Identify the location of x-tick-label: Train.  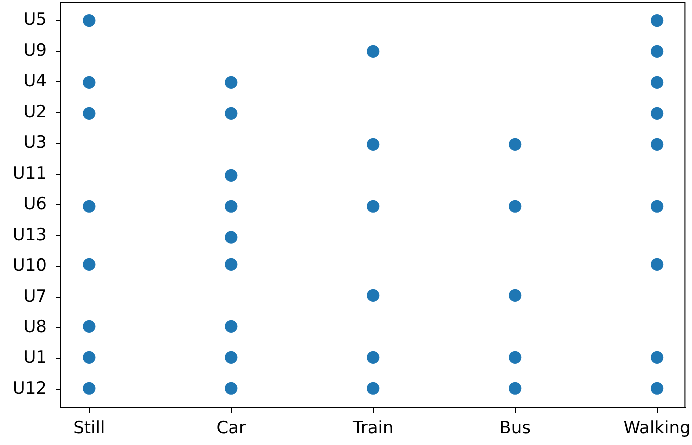
(373, 428).